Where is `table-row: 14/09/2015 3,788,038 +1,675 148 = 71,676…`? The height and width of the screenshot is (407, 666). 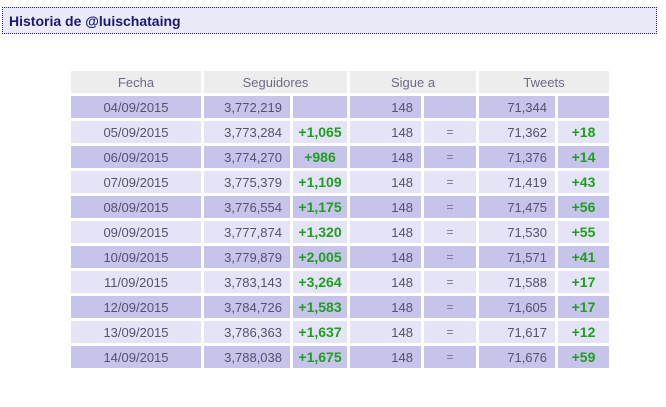 table-row: 14/09/2015 3,788,038 +1,675 148 = 71,676… is located at coordinates (340, 357).